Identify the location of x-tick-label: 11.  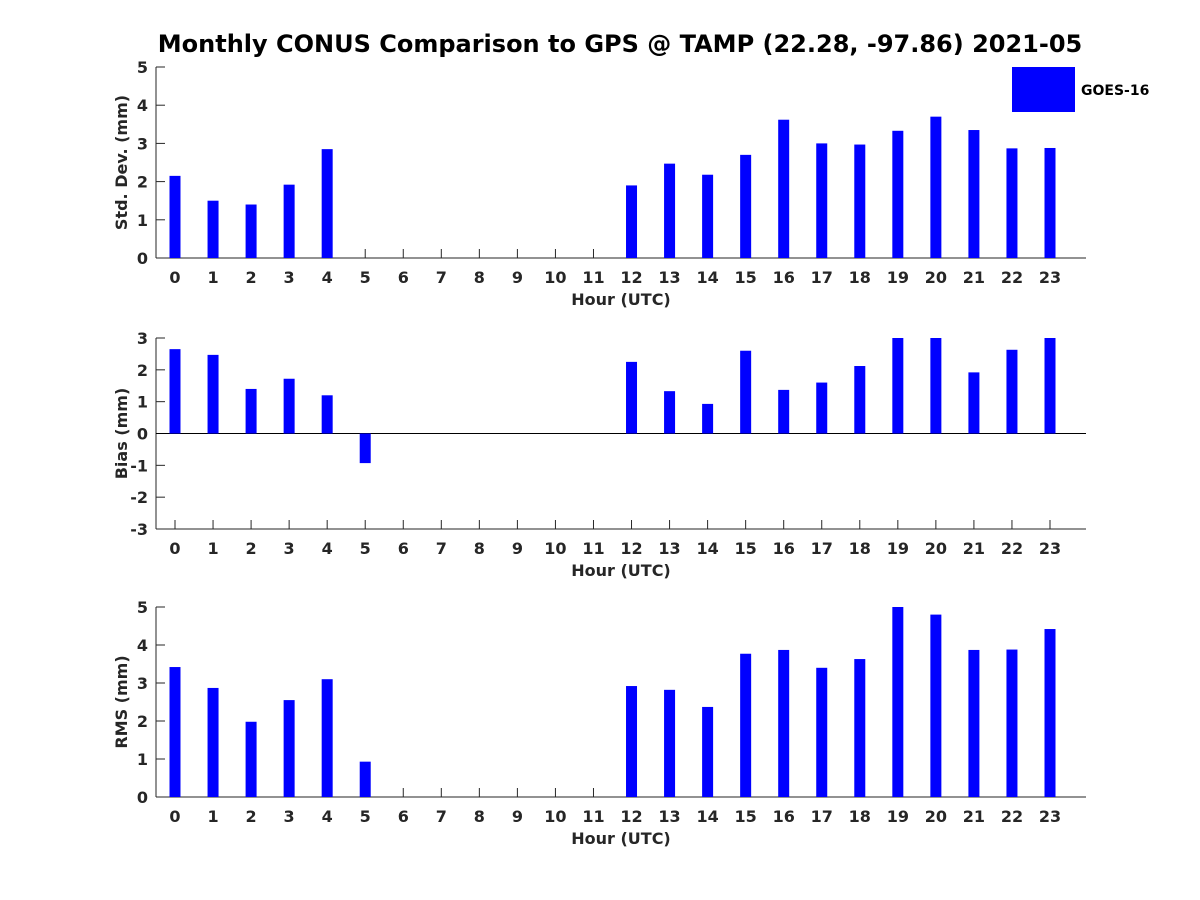
(593, 548).